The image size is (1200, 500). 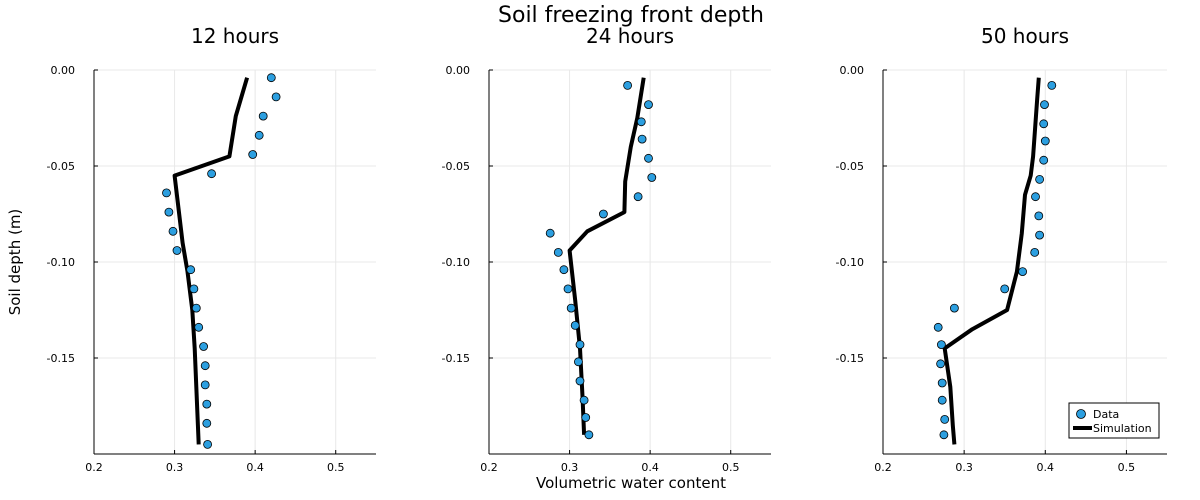 I want to click on legend-sim-label: Simulation, so click(x=1122, y=428).